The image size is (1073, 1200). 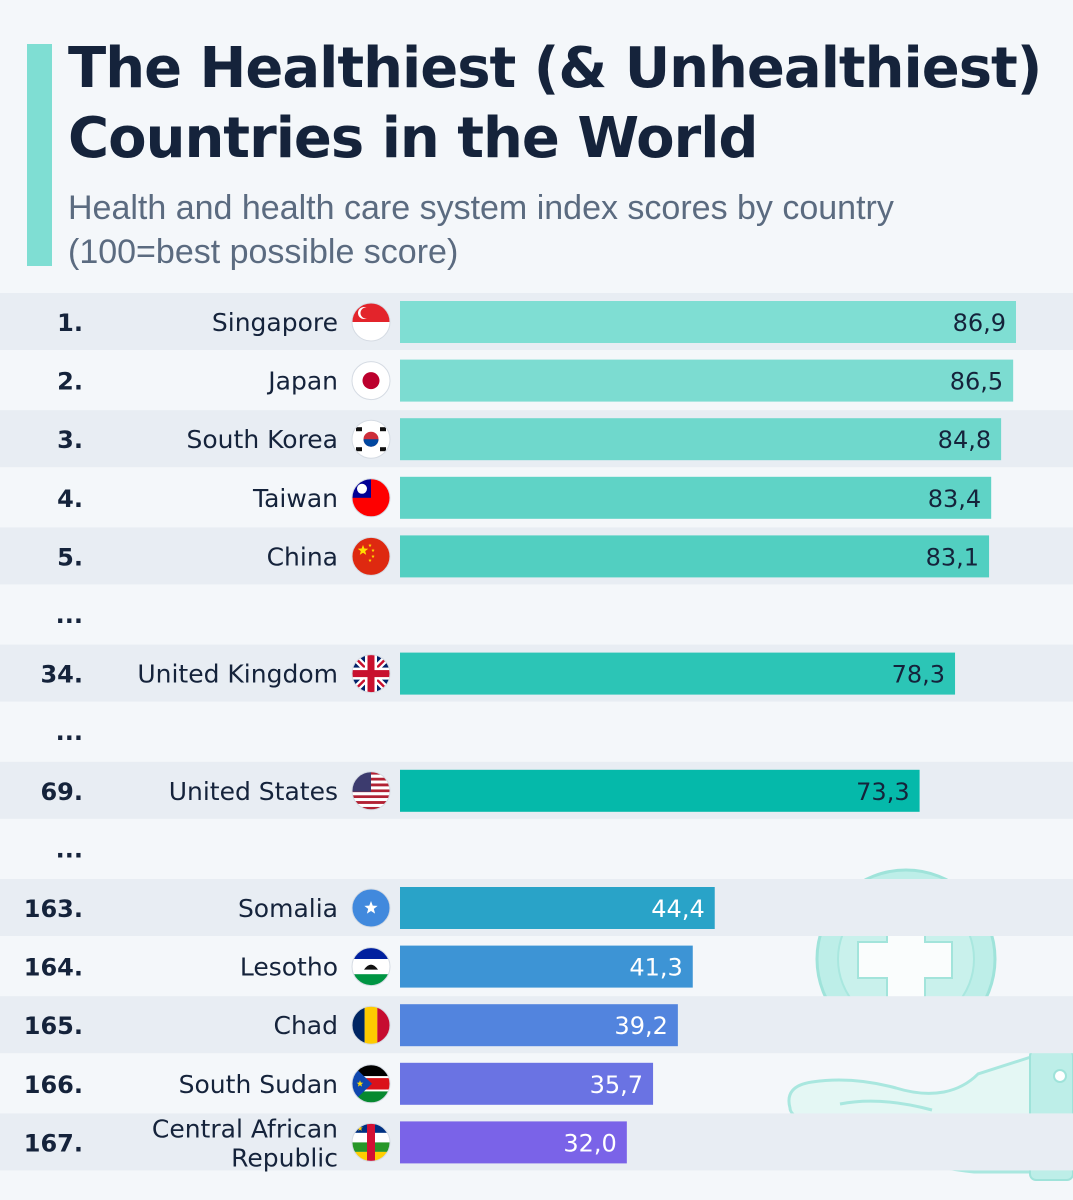 I want to click on mokorotlo-hat, so click(x=371, y=967).